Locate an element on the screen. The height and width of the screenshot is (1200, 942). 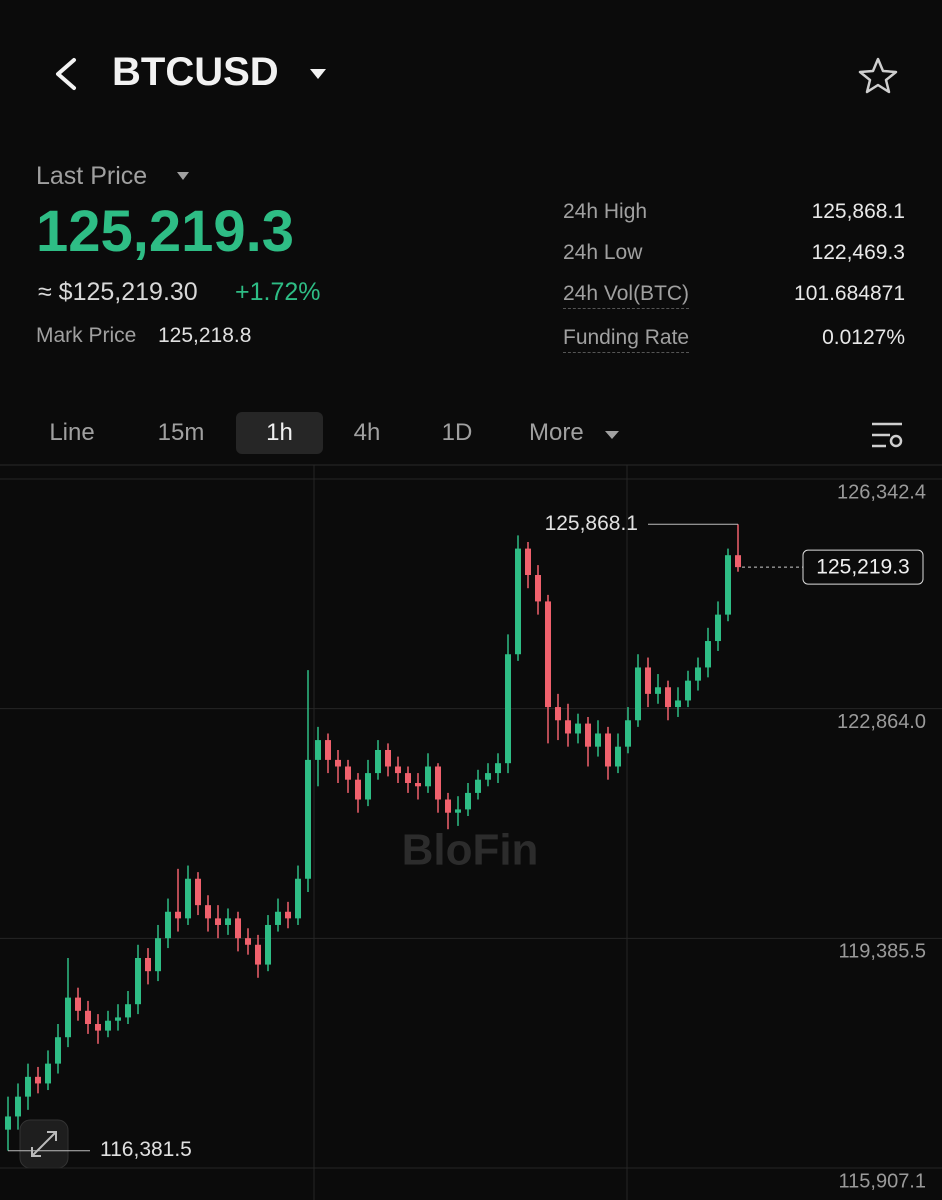
current-price-label: 125,219.3 is located at coordinates (862, 567).